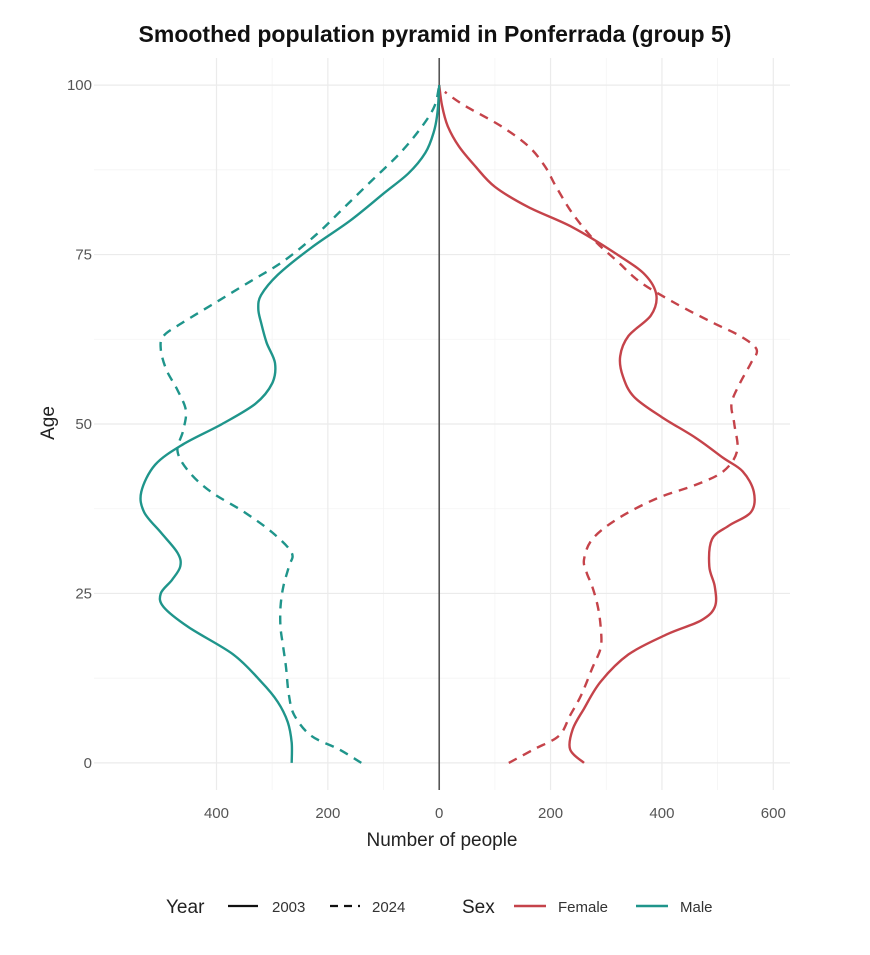 The width and height of the screenshot is (870, 955). Describe the element at coordinates (773, 813) in the screenshot. I see `x-tick-label: 600` at that location.